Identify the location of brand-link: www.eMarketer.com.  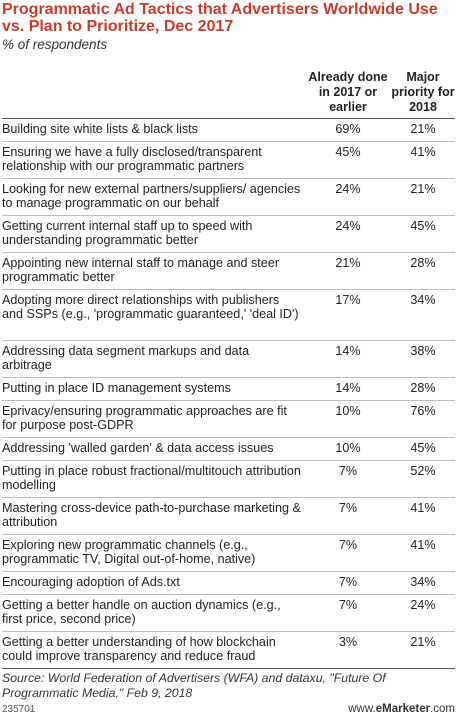
(401, 709).